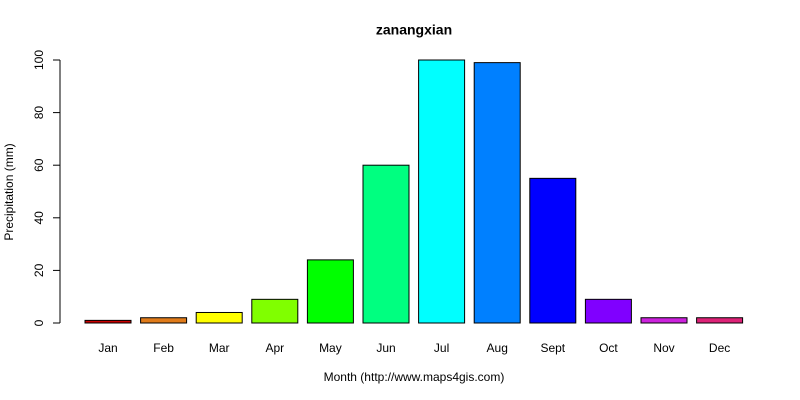 Image resolution: width=800 pixels, height=400 pixels. What do you see at coordinates (9, 191) in the screenshot?
I see `y-axis-label: Precipitation (mm)` at bounding box center [9, 191].